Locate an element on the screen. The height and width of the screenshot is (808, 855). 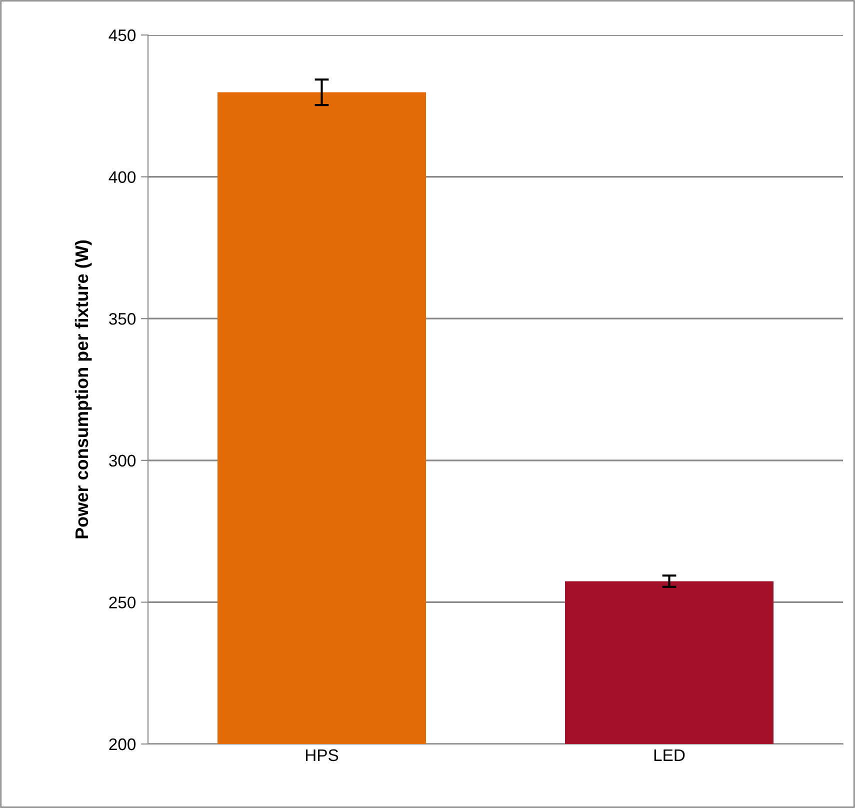
y-tick-label: 200 is located at coordinates (122, 744).